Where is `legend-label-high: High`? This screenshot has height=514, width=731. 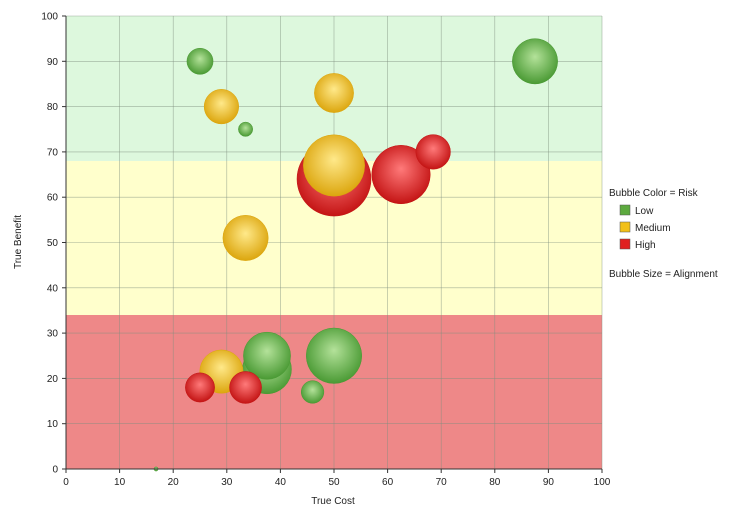 legend-label-high: High is located at coordinates (645, 245).